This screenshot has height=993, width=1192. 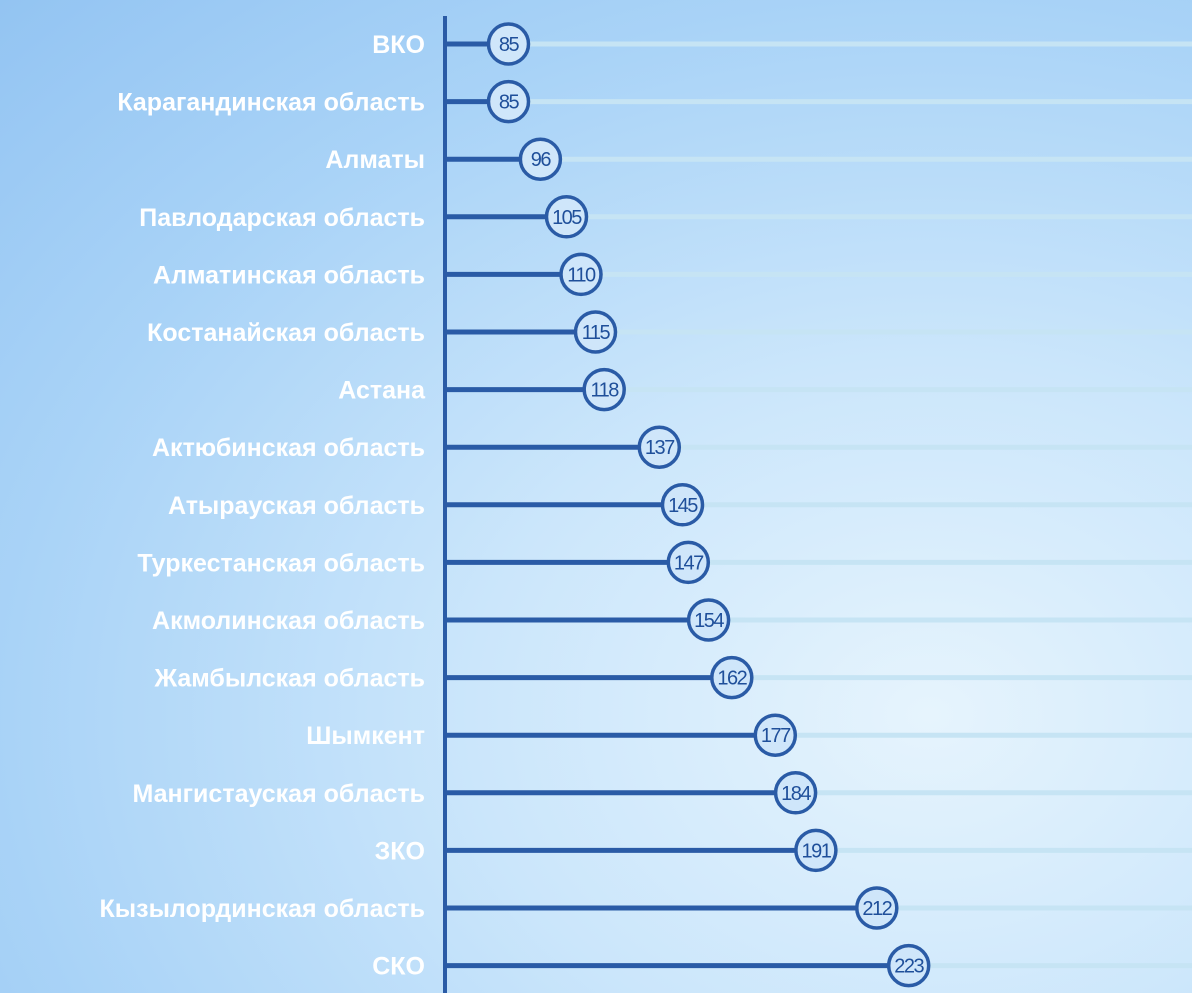 I want to click on value-label: 96, so click(x=541, y=160).